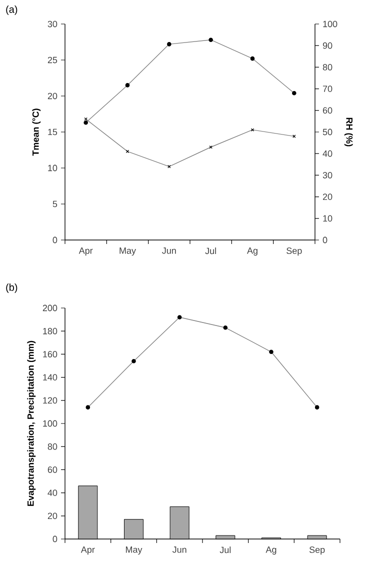 This screenshot has width=380, height=568. Describe the element at coordinates (53, 493) in the screenshot. I see `y-tick-label: 40` at that location.